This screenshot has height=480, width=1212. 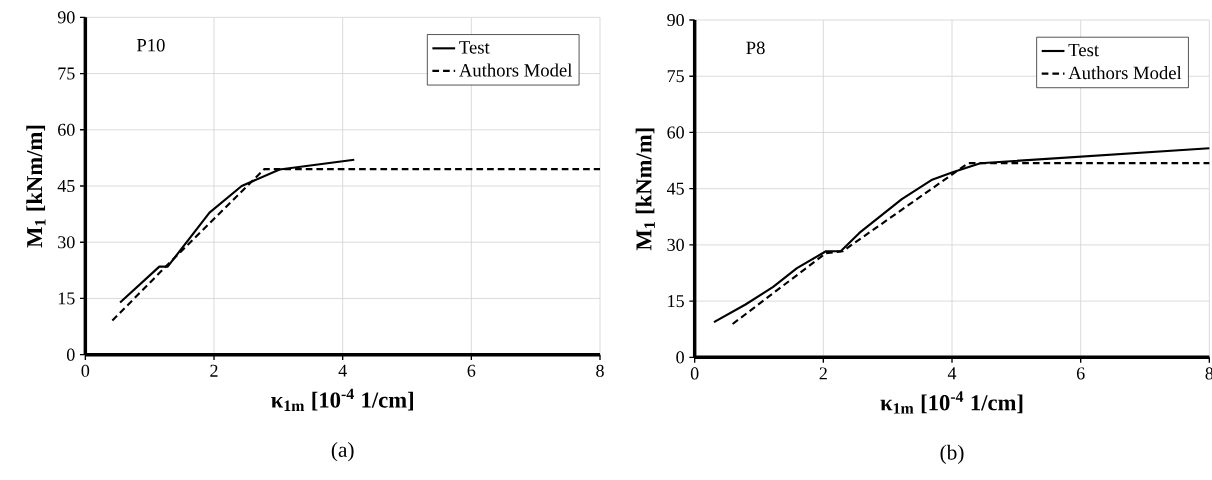 I want to click on text: (a), so click(x=342, y=452).